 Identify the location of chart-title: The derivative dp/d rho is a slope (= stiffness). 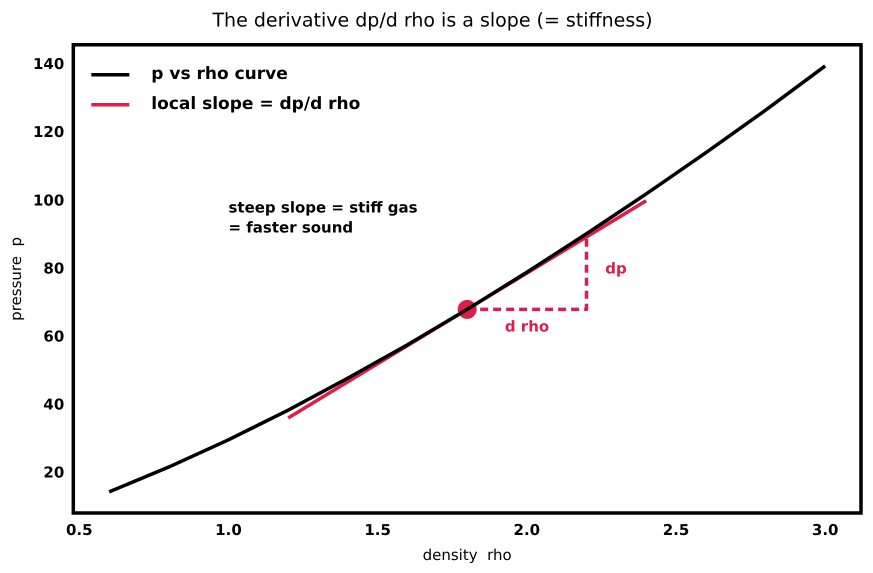
(432, 20).